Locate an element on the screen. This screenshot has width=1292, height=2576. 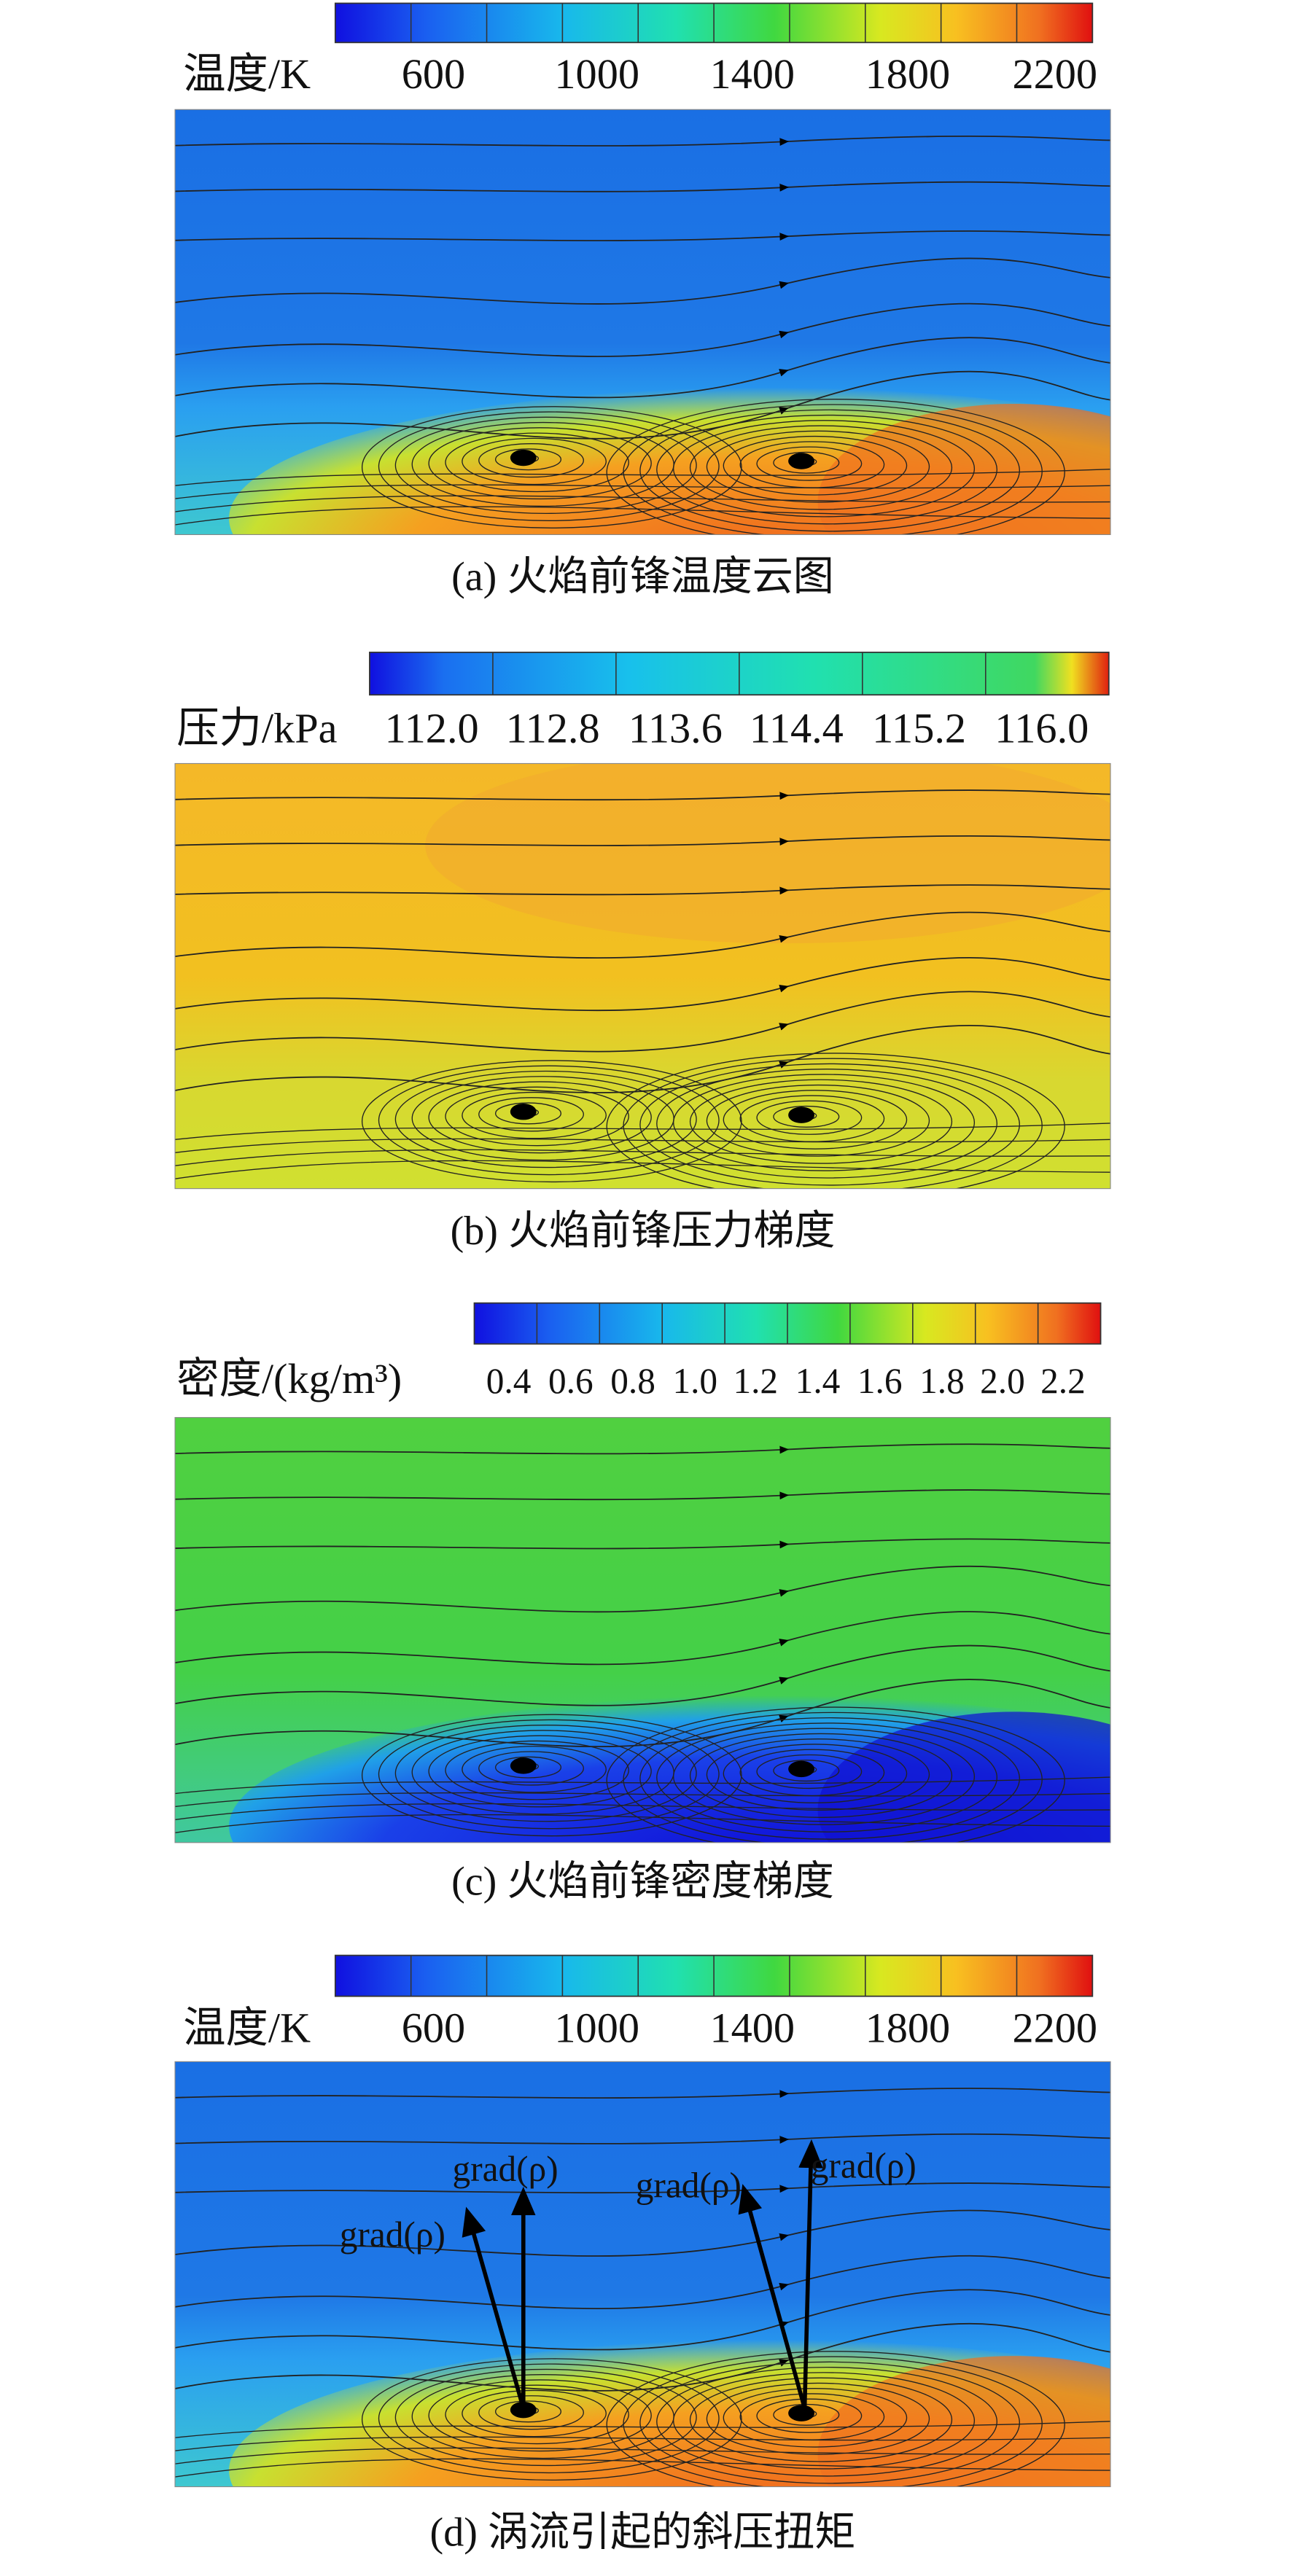
colorbar-tick-label: 115.2 is located at coordinates (919, 728).